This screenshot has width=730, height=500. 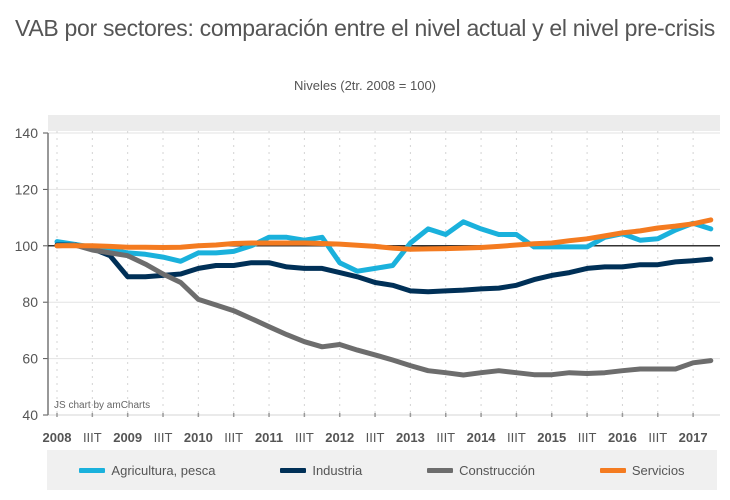 I want to click on x-tick-label: 2015, so click(x=551, y=437).